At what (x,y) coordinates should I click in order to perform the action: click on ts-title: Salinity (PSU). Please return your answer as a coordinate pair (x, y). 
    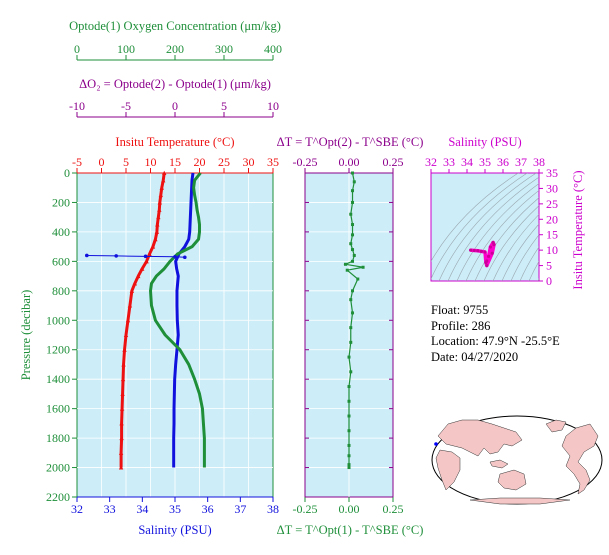
    Looking at the image, I should click on (484, 142).